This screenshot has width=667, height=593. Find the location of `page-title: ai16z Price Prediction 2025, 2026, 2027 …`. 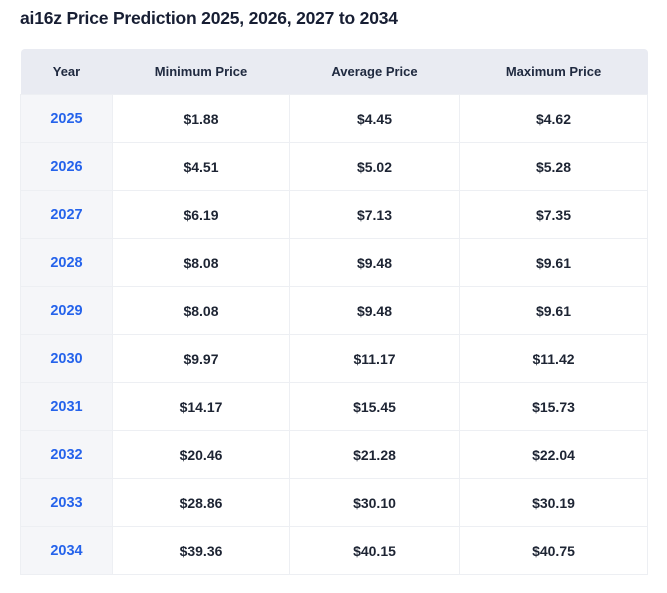

page-title: ai16z Price Prediction 2025, 2026, 2027 … is located at coordinates (209, 18).